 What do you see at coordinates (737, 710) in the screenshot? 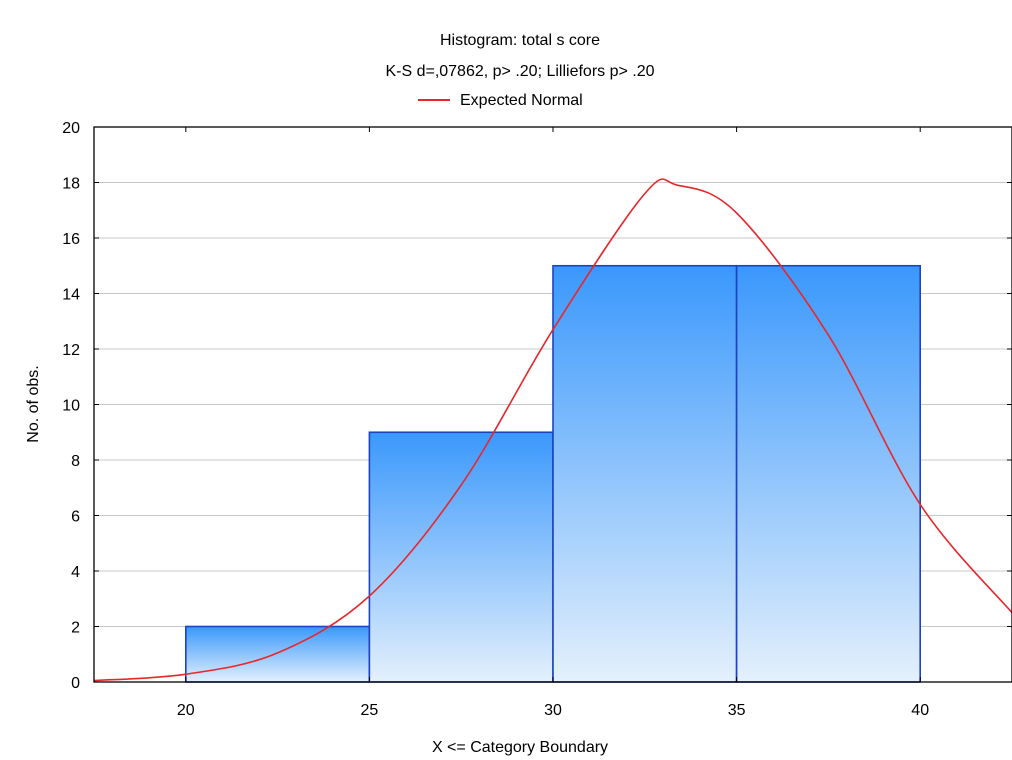
I see `x-tick-label: 35` at bounding box center [737, 710].